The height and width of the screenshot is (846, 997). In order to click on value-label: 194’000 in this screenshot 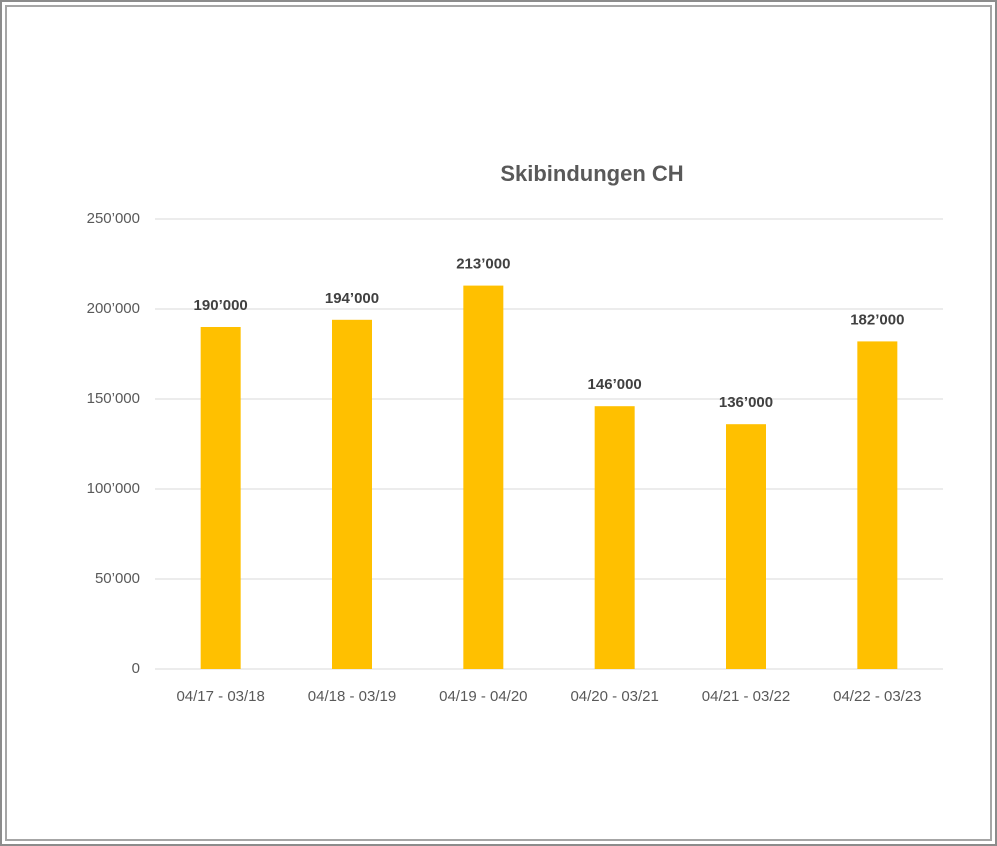, I will do `click(352, 298)`.